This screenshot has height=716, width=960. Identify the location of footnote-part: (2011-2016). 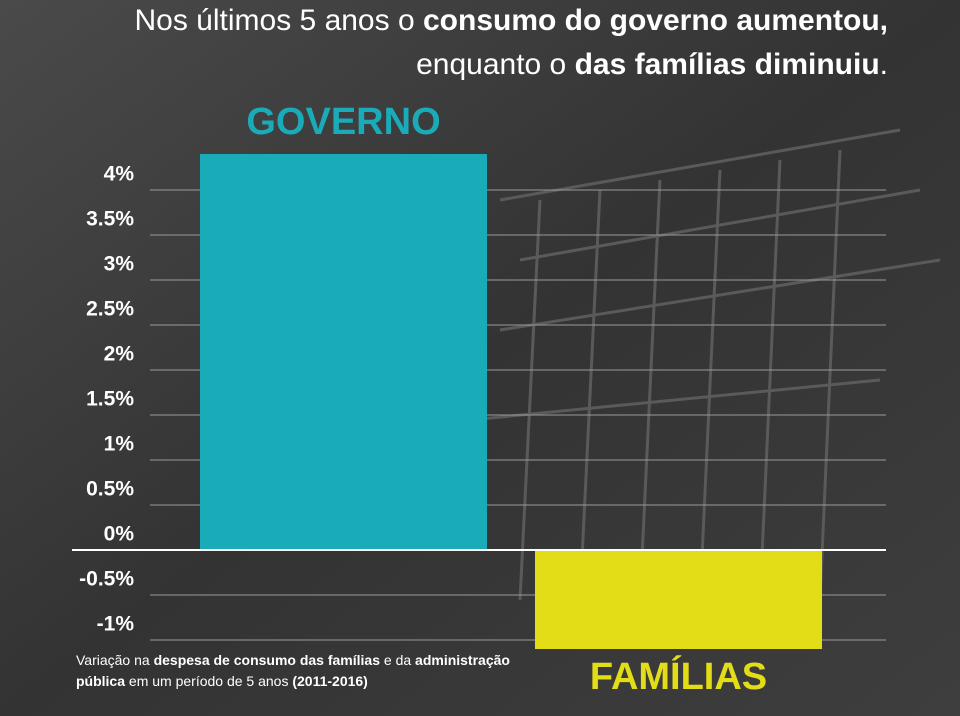
(330, 681).